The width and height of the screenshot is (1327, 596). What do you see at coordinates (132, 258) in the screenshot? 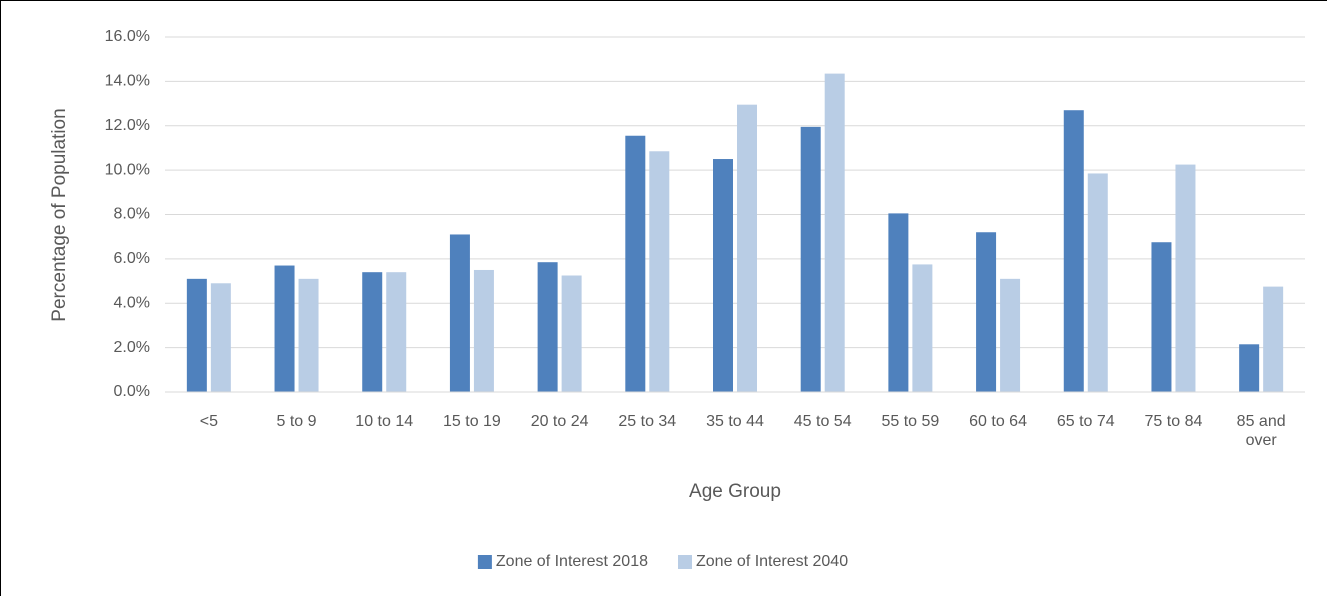
I see `y-tick-label: 6.0%` at bounding box center [132, 258].